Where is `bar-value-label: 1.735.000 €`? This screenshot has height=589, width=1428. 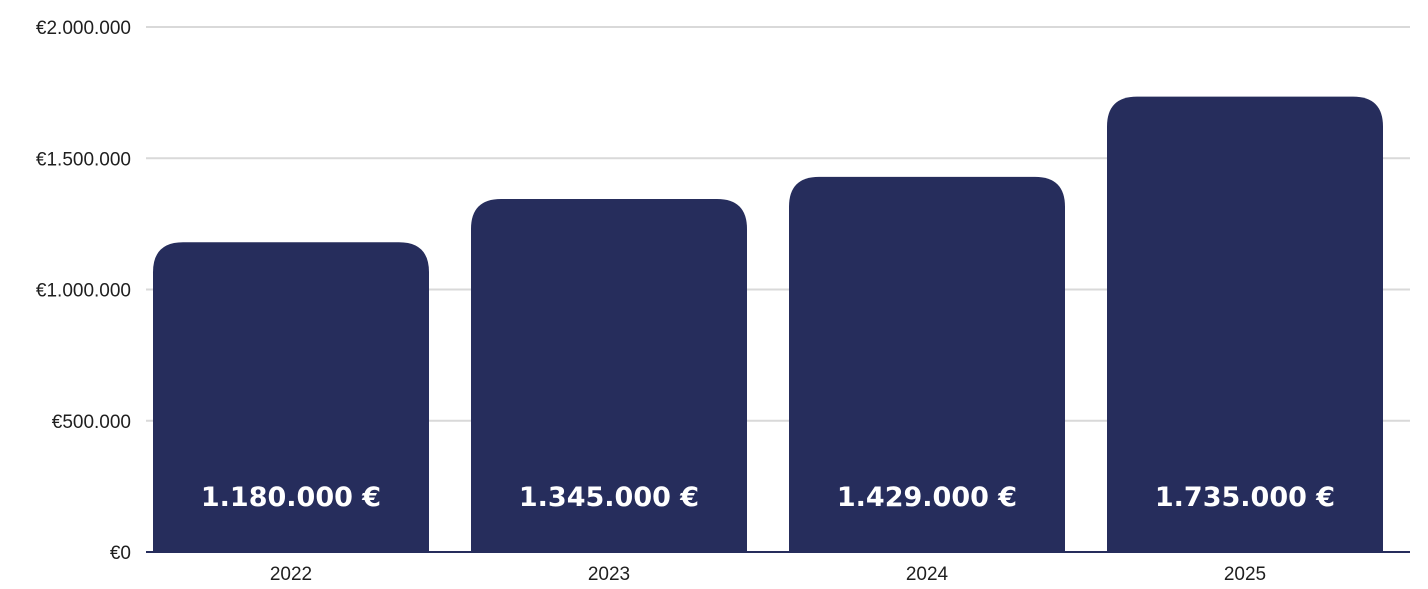 bar-value-label: 1.735.000 € is located at coordinates (1245, 497).